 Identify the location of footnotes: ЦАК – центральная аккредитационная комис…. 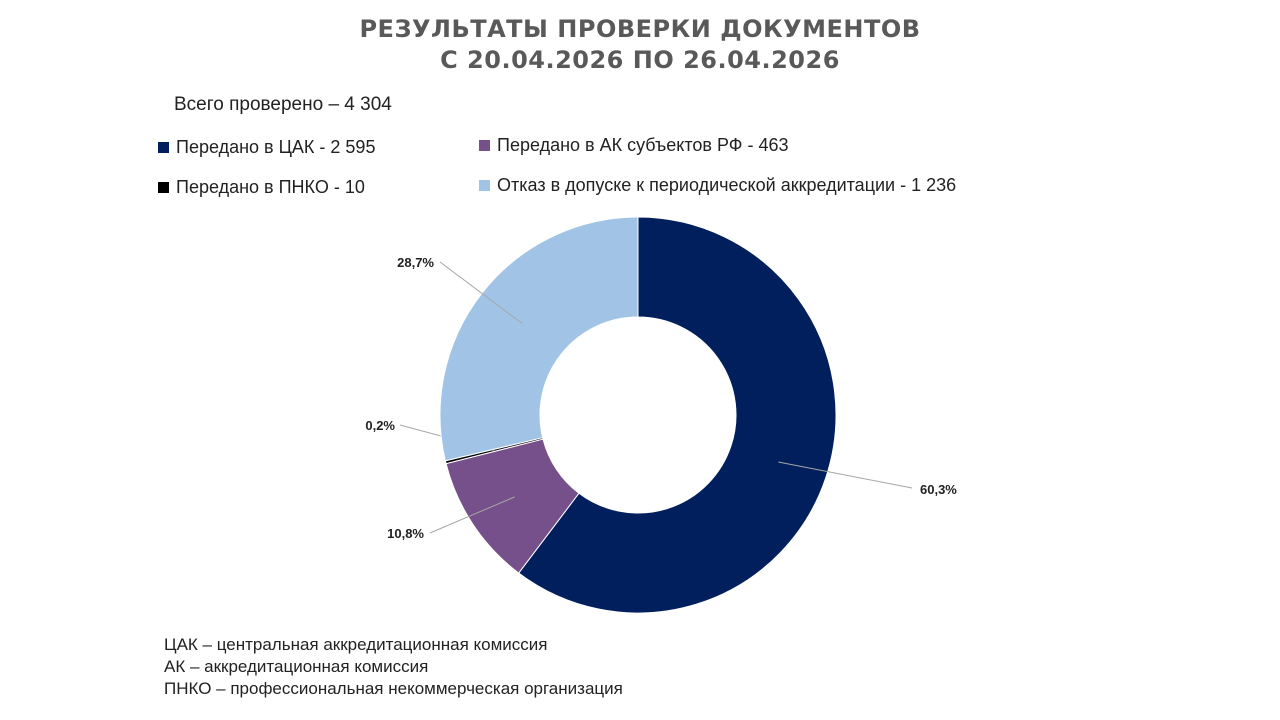
(393, 667).